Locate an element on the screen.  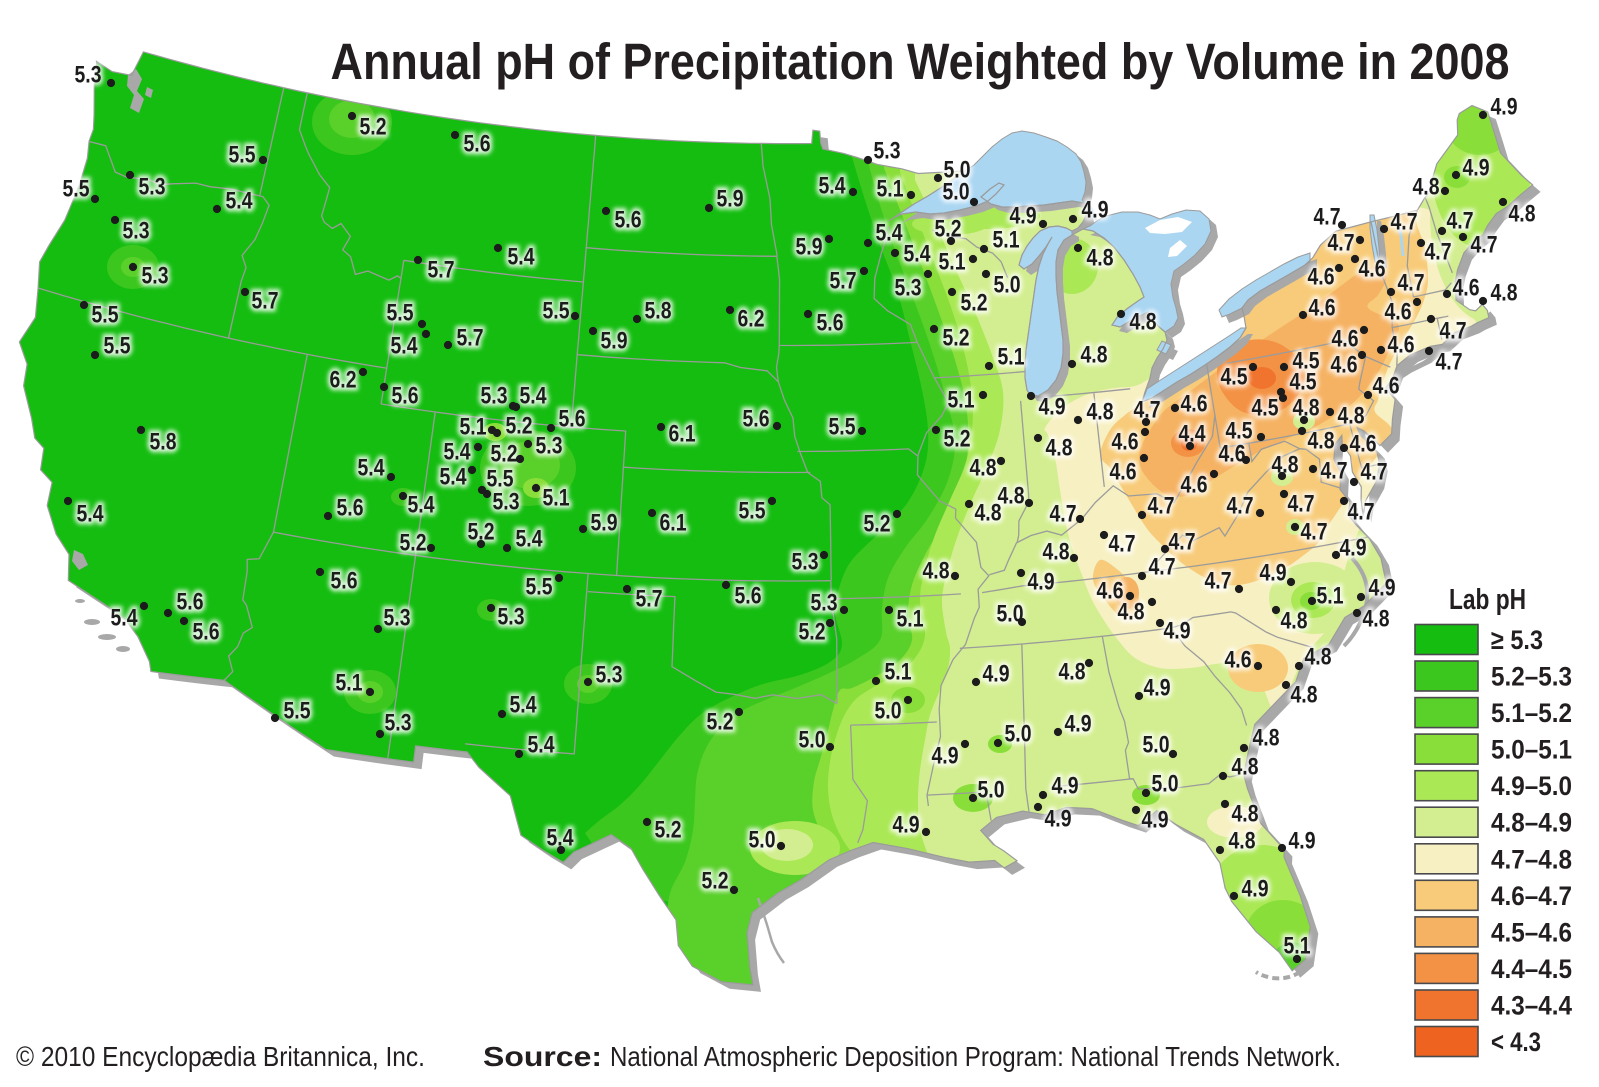
svg-text:© 2010 Encyclopædia Britannica: © 2010 Encyclopædia Britannica, Inc. is located at coordinates (220, 1056).